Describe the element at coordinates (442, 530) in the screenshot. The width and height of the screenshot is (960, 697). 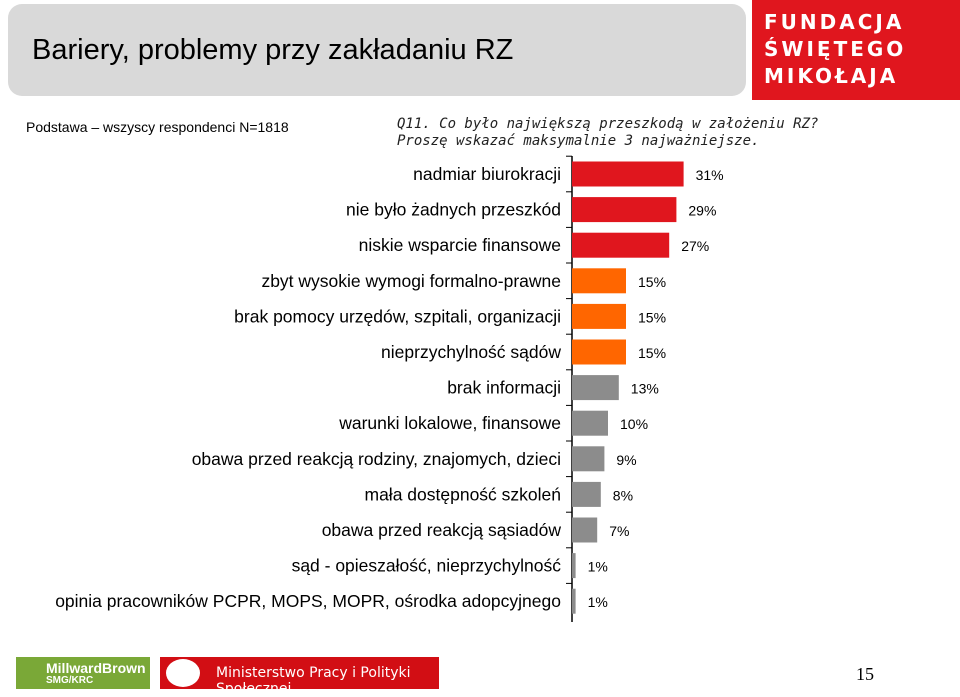
I see `category-label: obawa przed reakcją sąsiadów` at that location.